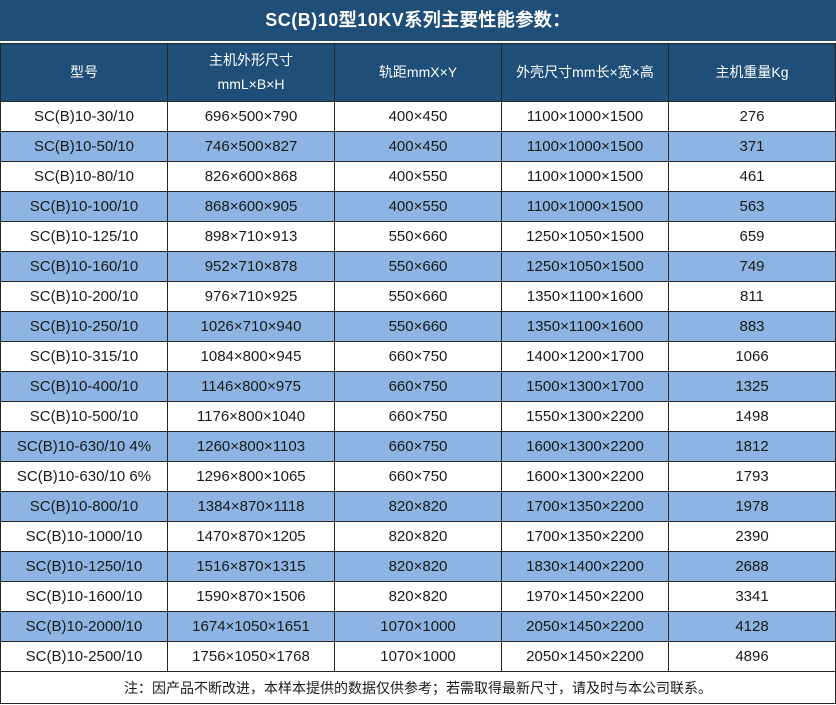 The width and height of the screenshot is (836, 705). What do you see at coordinates (752, 266) in the screenshot?
I see `host-weight-cell: 749` at bounding box center [752, 266].